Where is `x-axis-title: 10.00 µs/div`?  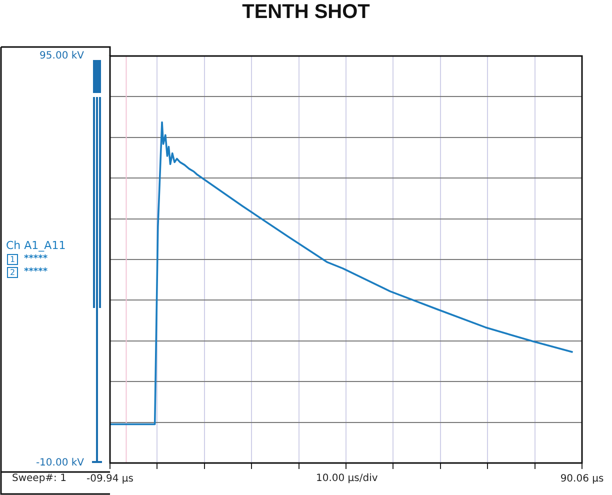
x-axis-title: 10.00 µs/div is located at coordinates (347, 478).